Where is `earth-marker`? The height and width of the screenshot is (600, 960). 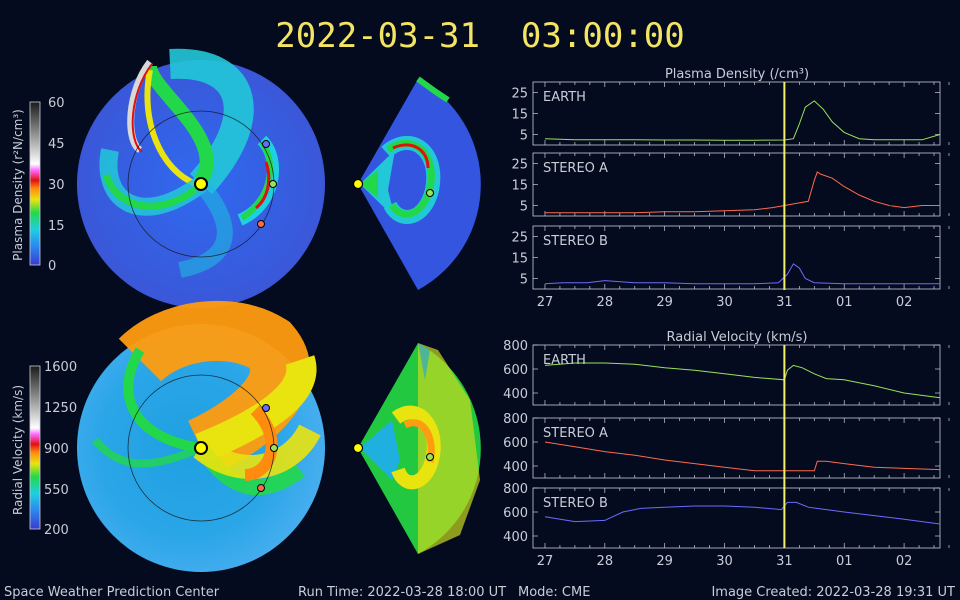
earth-marker is located at coordinates (273, 184).